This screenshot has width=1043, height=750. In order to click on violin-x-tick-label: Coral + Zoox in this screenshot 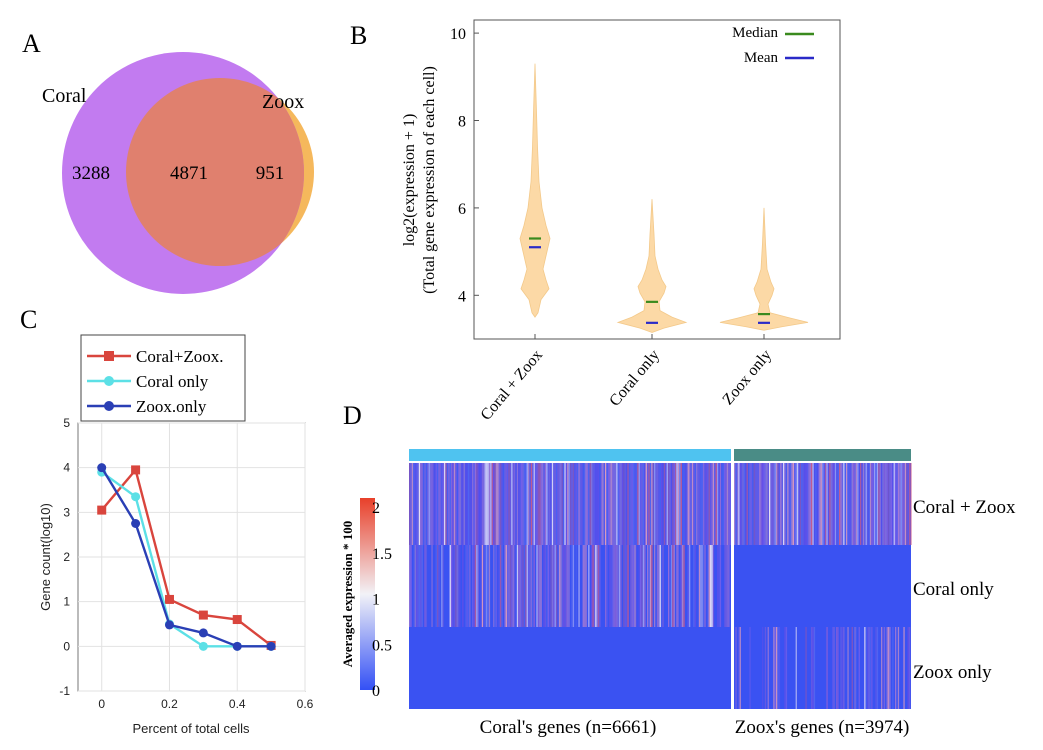, I will do `click(512, 385)`.